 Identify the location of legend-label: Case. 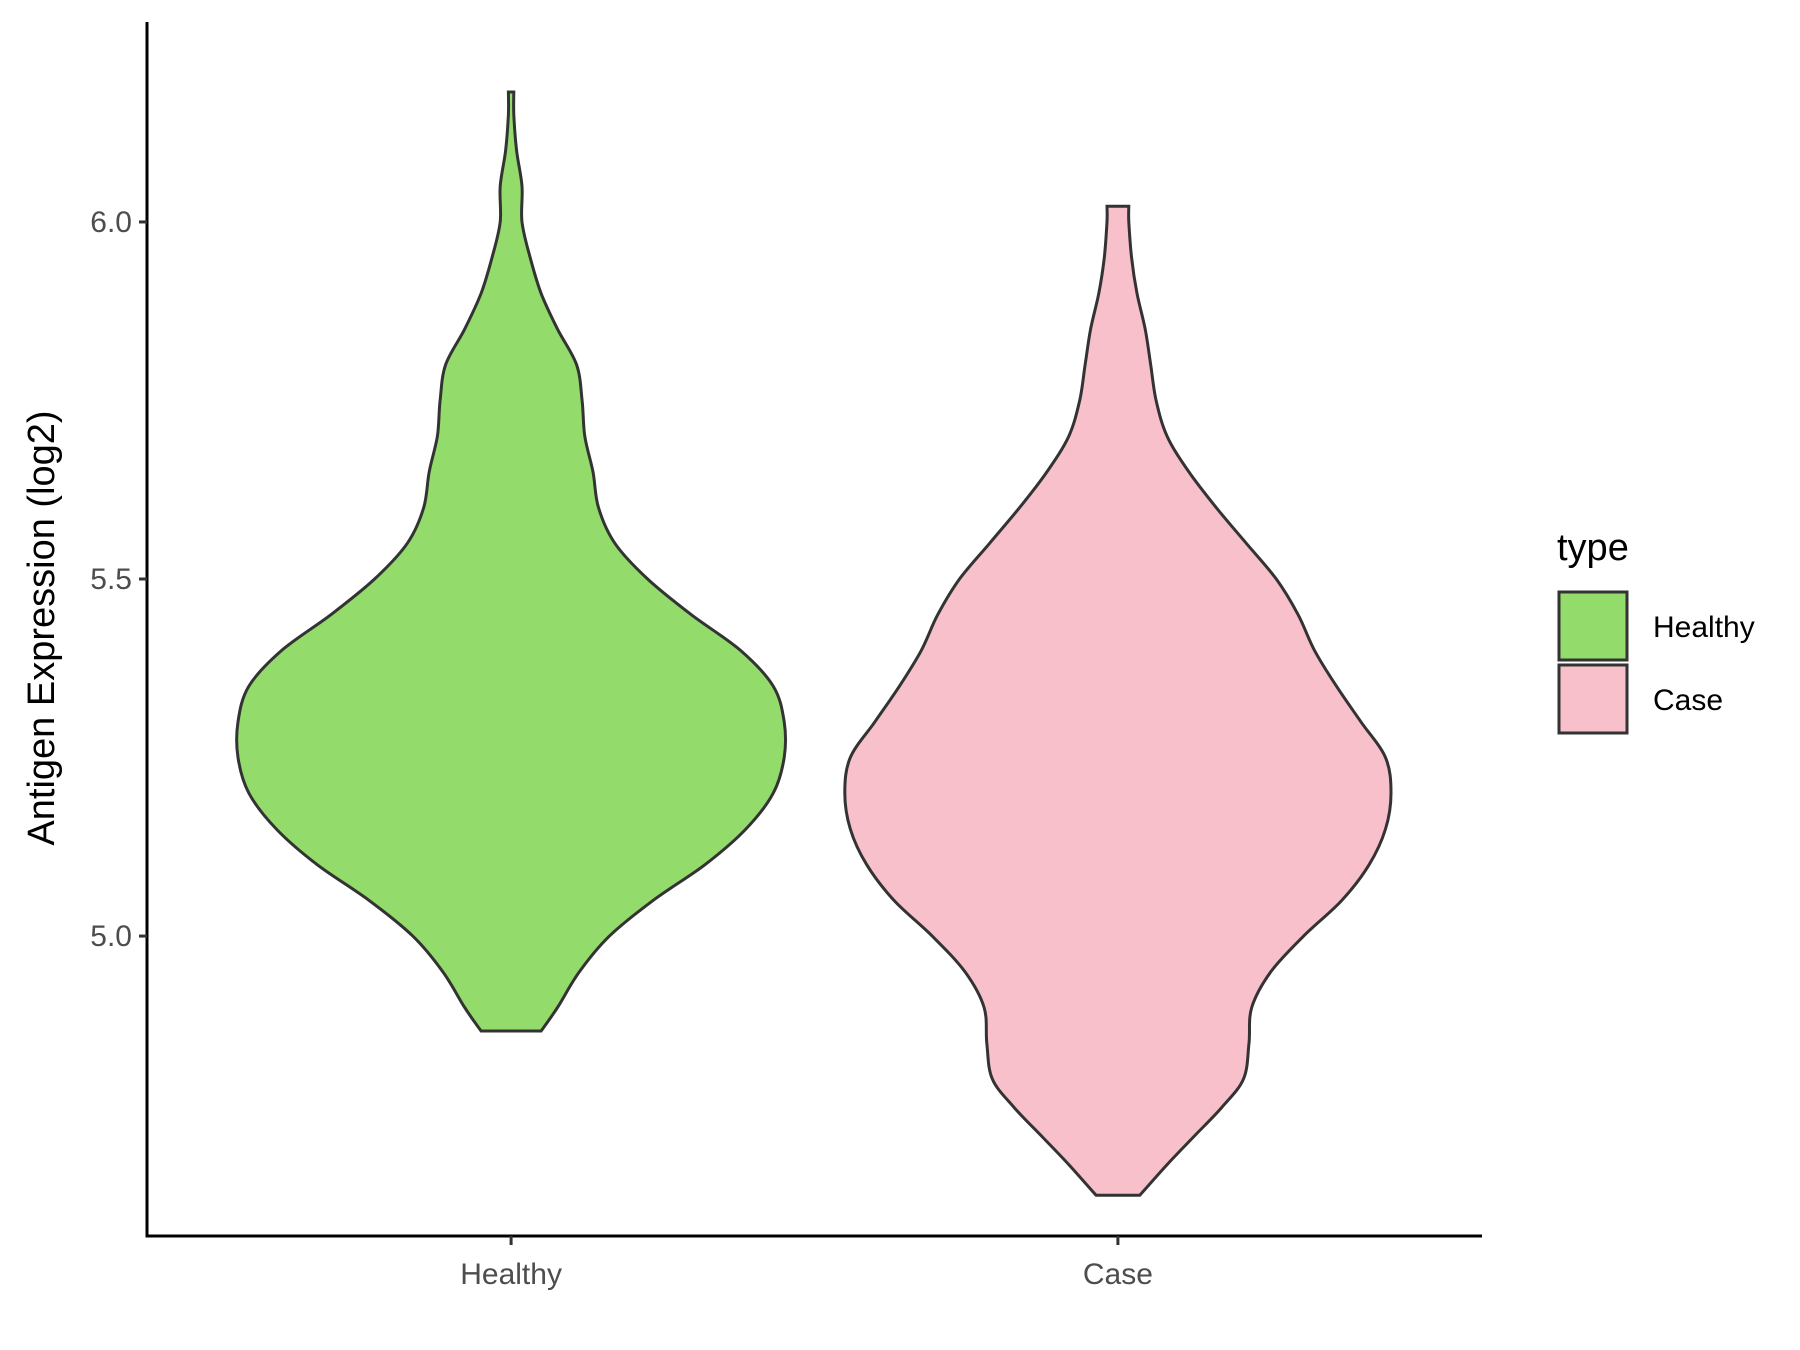
(1688, 700).